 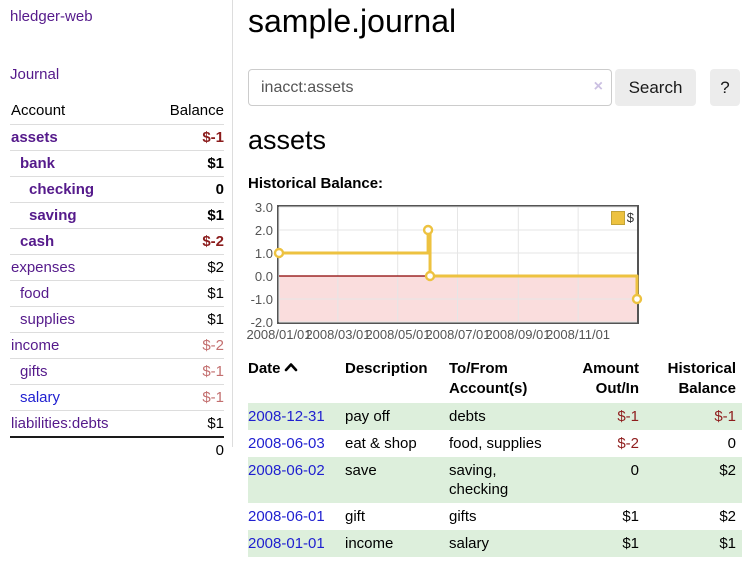 I want to click on transaction-balance: $1, so click(x=727, y=543).